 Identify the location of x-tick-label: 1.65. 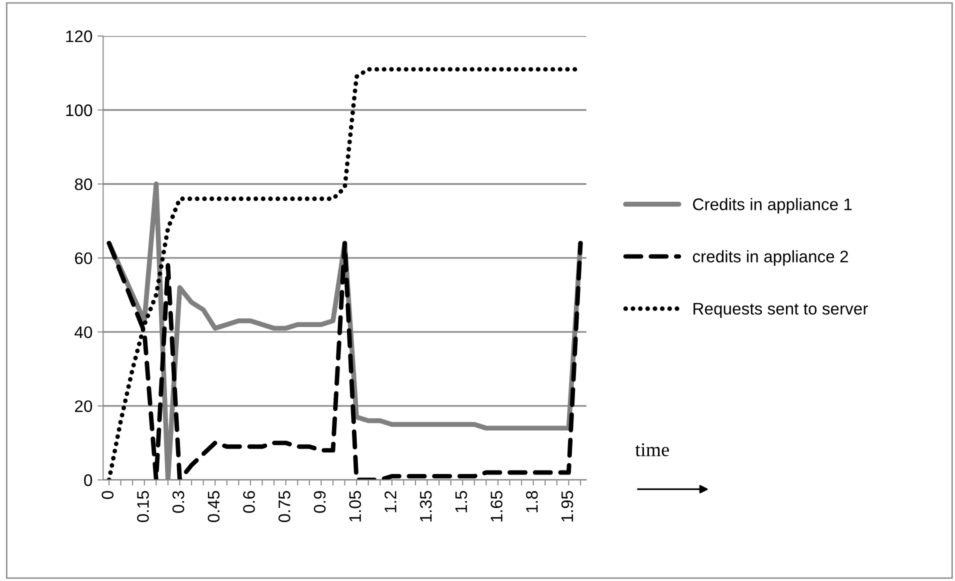
(496, 506).